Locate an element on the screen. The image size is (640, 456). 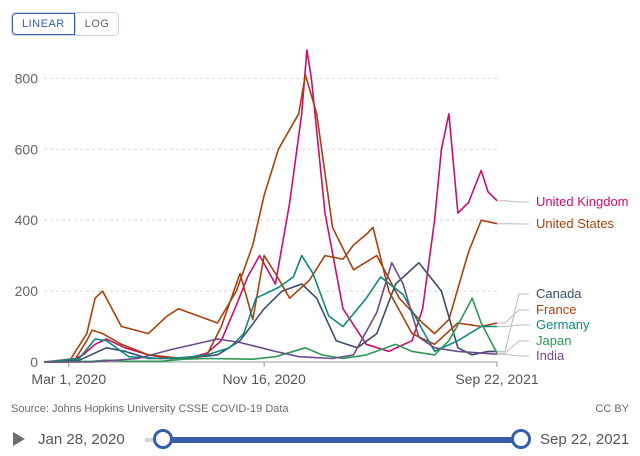
log-scale-button: LOG is located at coordinates (96, 24).